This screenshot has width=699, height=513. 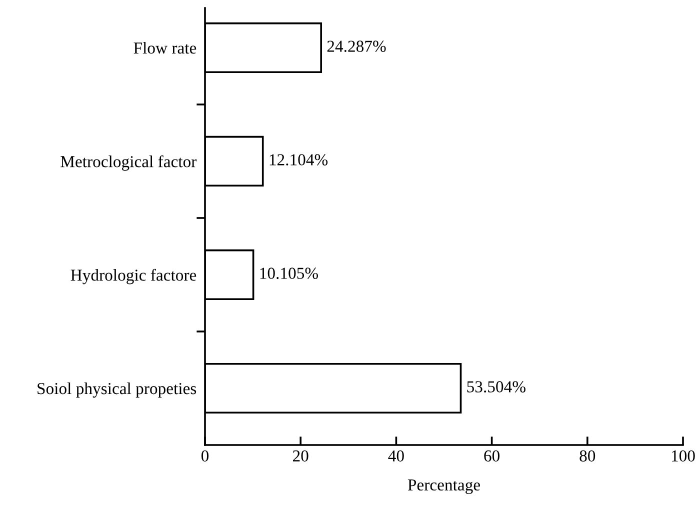 I want to click on x-tick-label: 100, so click(x=683, y=456).